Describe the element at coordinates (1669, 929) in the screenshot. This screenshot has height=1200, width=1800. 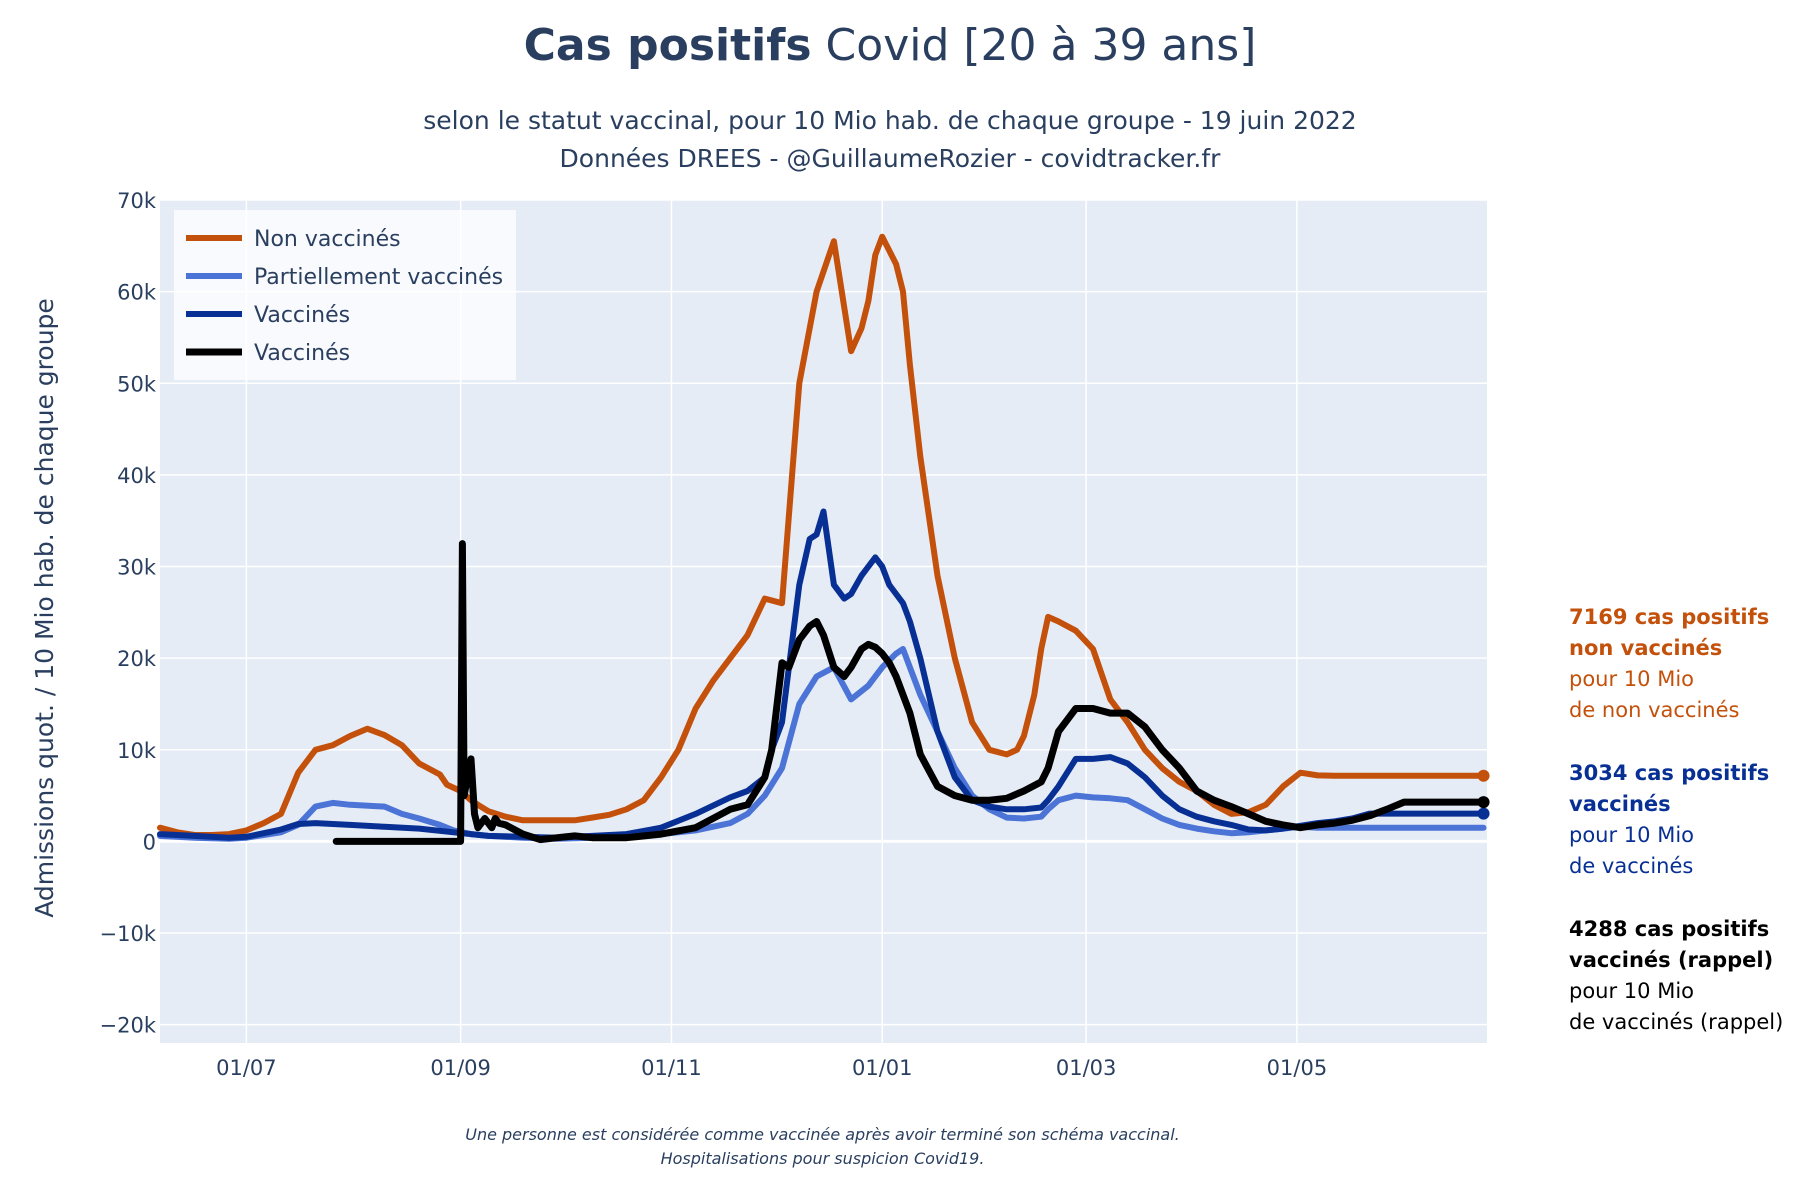
I see `annotation-rappel-line1: 4288 cas positifs` at that location.